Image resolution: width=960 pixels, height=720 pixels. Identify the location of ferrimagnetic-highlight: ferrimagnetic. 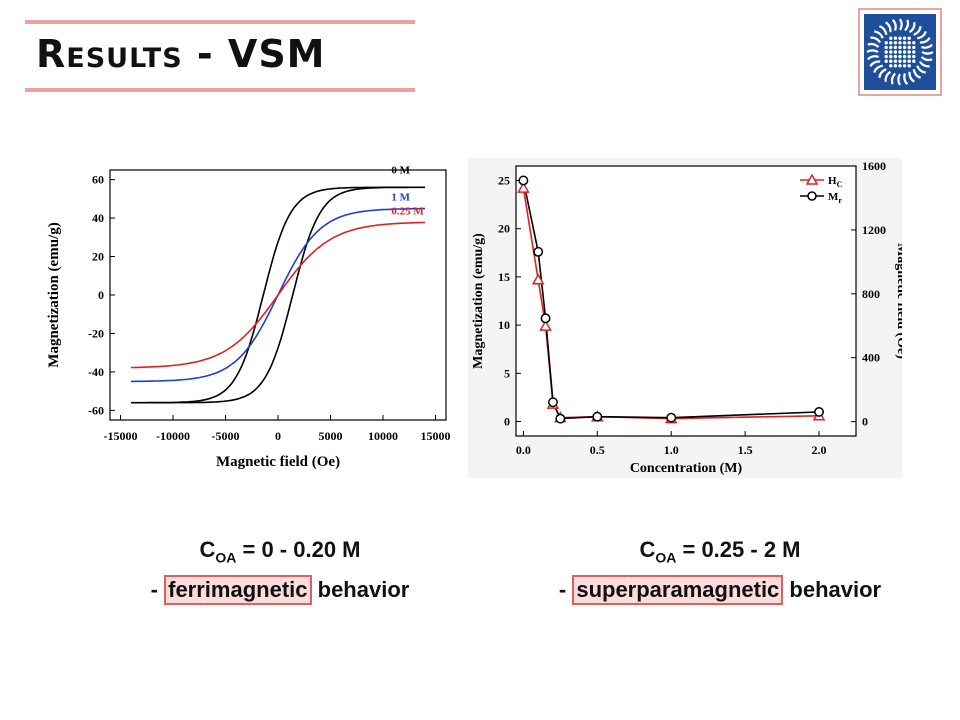
(238, 590).